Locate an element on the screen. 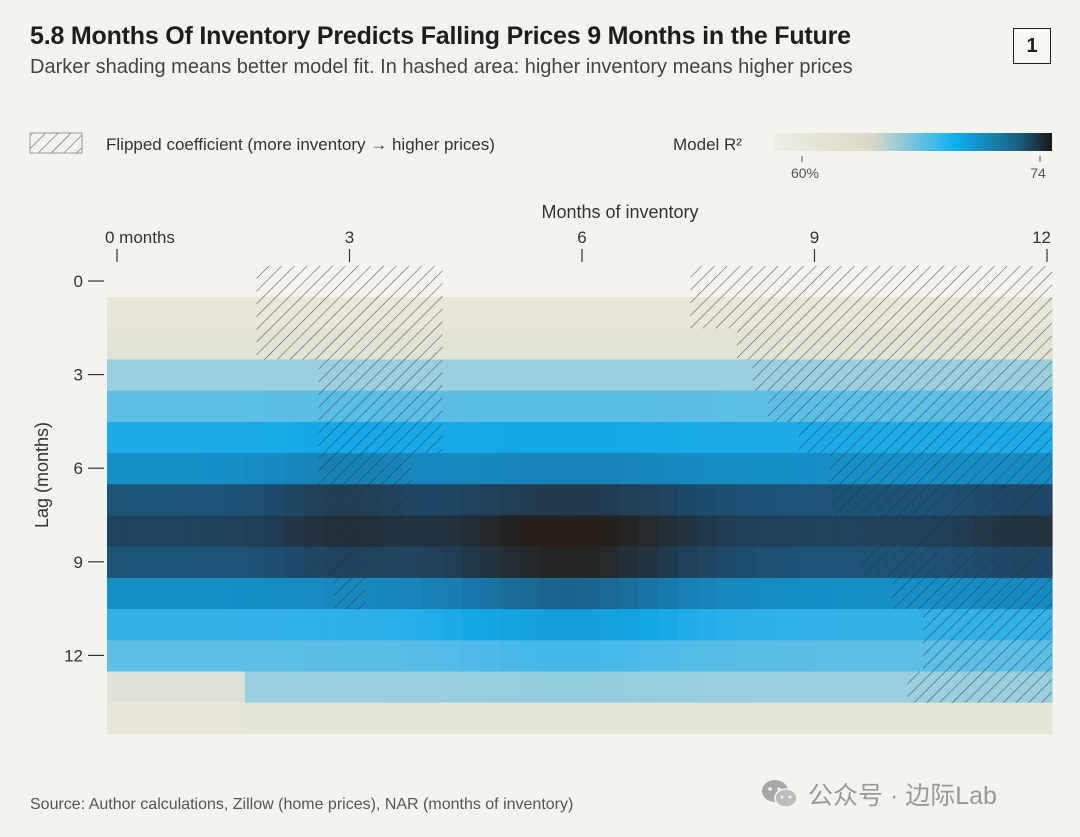 The height and width of the screenshot is (837, 1080). watermark: 公众号 · 边际Lab is located at coordinates (878, 794).